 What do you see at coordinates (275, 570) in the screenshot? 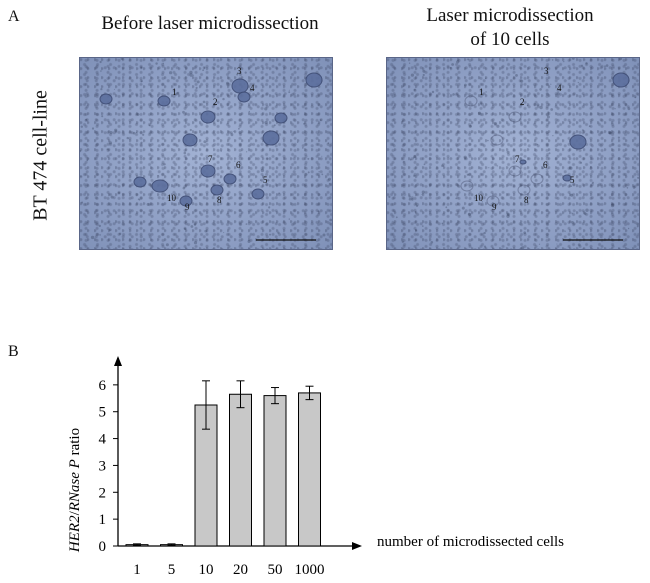
I see `x-tick-label: 50` at bounding box center [275, 570].